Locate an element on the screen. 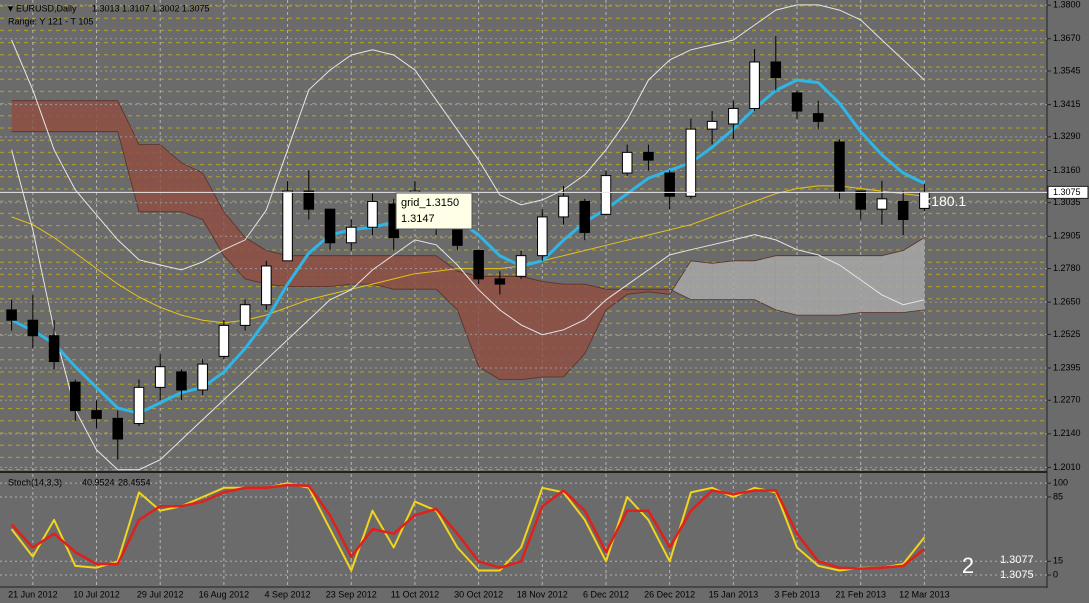 The width and height of the screenshot is (1089, 603). x-tick-label: 16 Aug 2012 is located at coordinates (224, 594).